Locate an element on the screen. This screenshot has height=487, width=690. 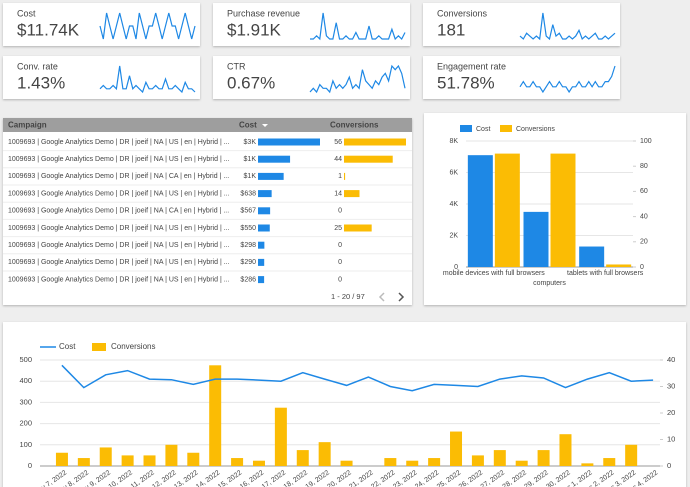
column-header: Cost is located at coordinates (248, 125).